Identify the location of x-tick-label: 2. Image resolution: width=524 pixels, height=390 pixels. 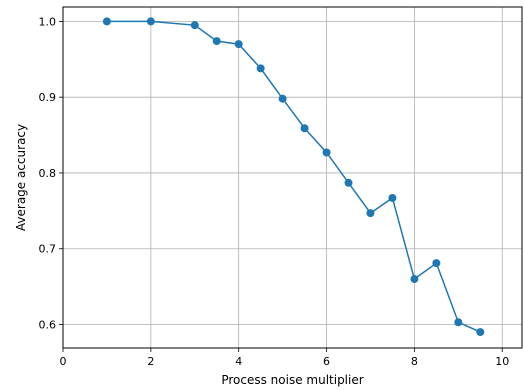
(150, 361).